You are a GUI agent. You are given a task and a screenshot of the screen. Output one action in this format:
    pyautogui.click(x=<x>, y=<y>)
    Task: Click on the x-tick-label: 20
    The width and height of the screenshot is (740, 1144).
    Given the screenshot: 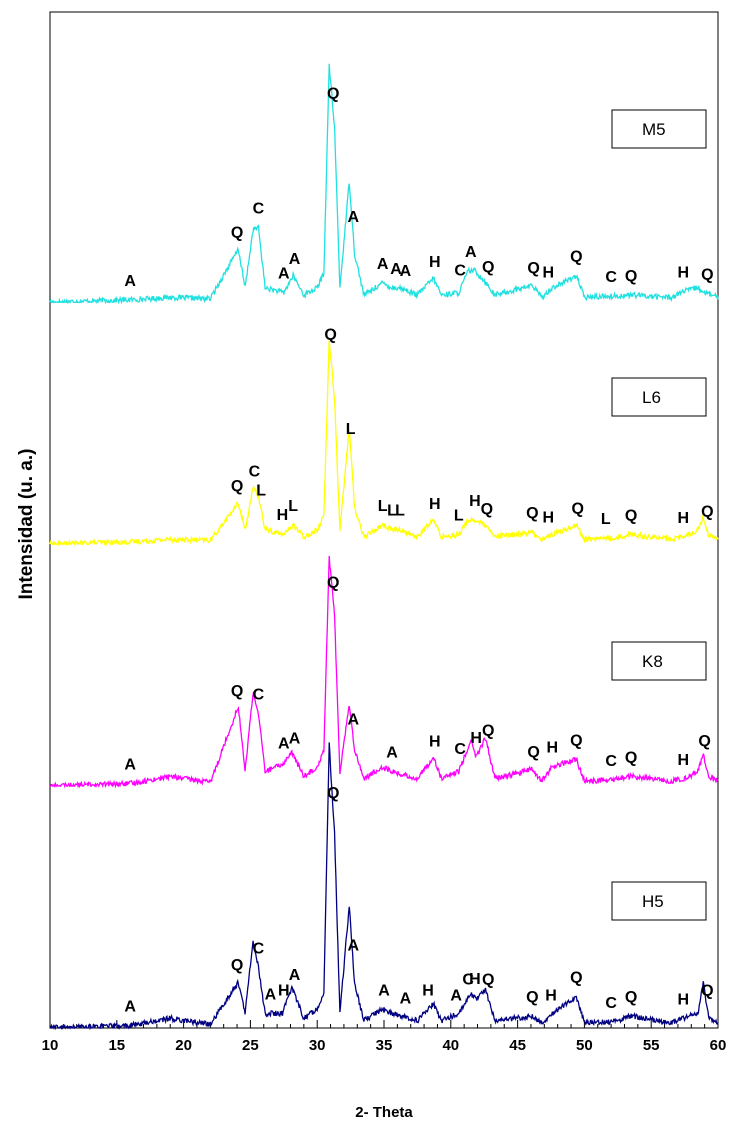 What is the action you would take?
    pyautogui.click(x=183, y=1045)
    